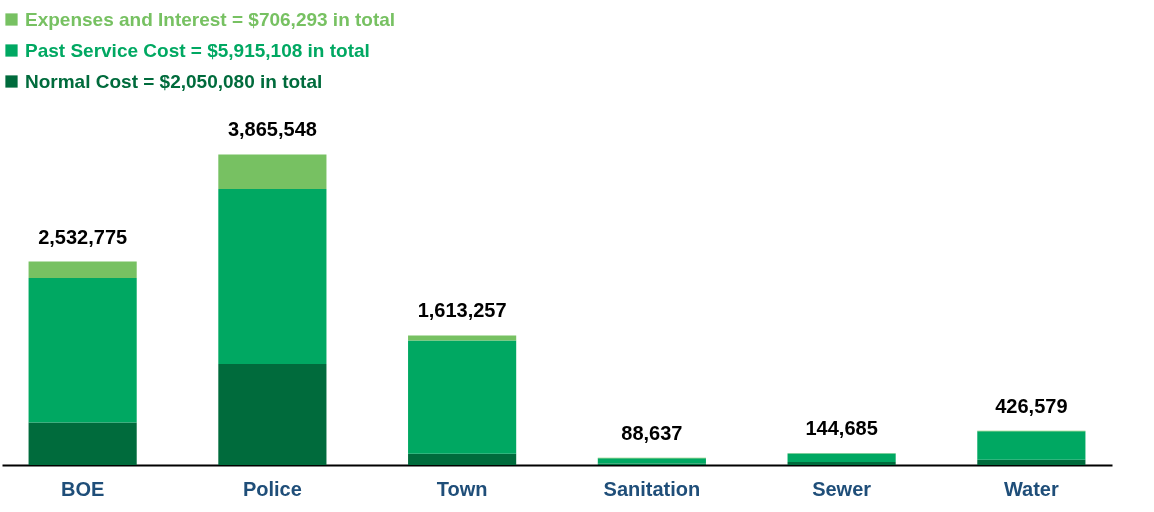  I want to click on x-tick-label: Sanitation, so click(652, 488).